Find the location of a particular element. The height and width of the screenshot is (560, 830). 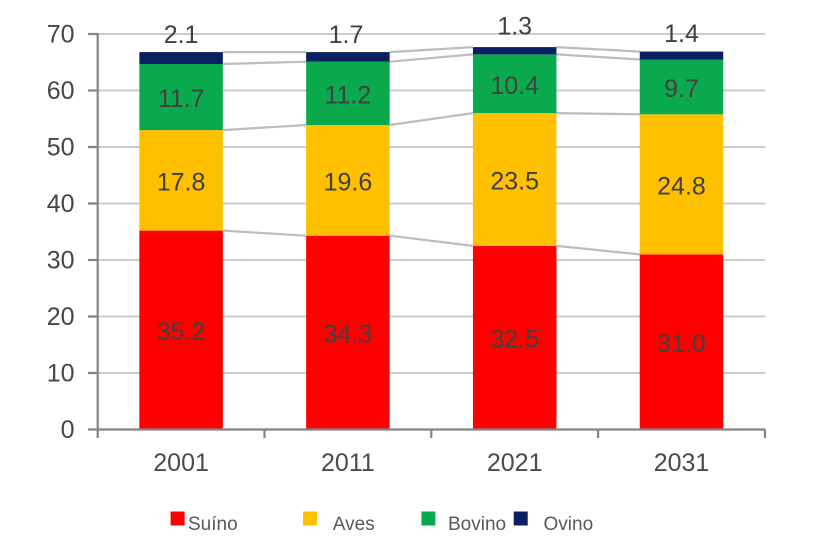

svg-text: Suíno is located at coordinates (213, 524).